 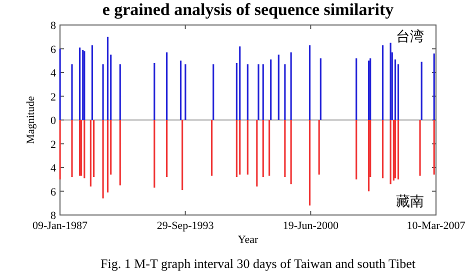 What do you see at coordinates (53, 121) in the screenshot?
I see `y-tick-label: 0` at bounding box center [53, 121].